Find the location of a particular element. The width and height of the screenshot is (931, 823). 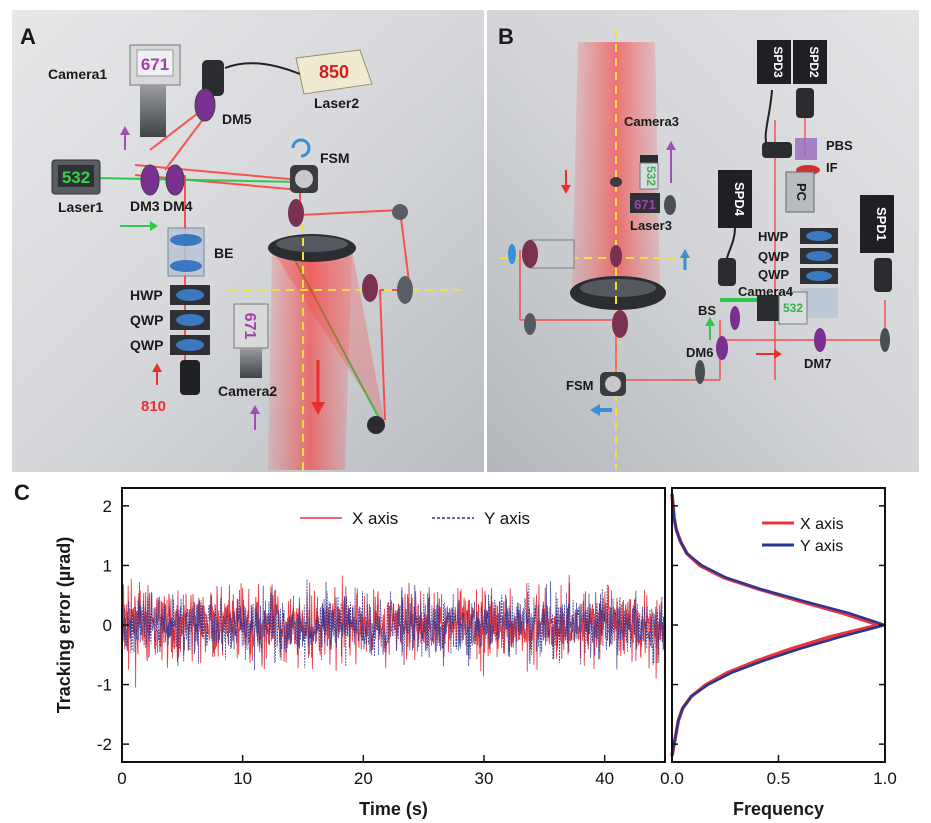

camera1-screen: 671 is located at coordinates (155, 64).